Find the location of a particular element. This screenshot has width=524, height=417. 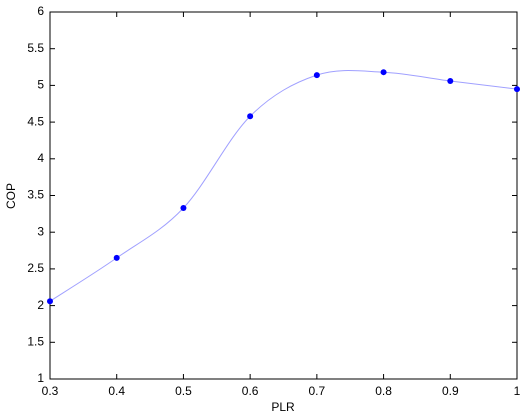

y-tick-label: 2.5 is located at coordinates (35, 268).